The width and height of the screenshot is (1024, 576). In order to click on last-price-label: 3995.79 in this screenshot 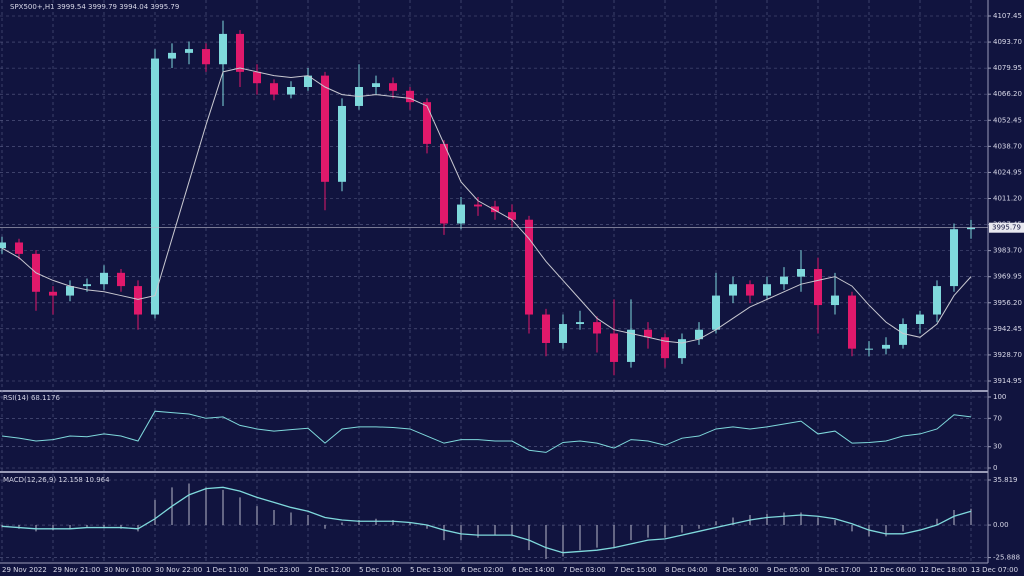, I will do `click(1006, 228)`.